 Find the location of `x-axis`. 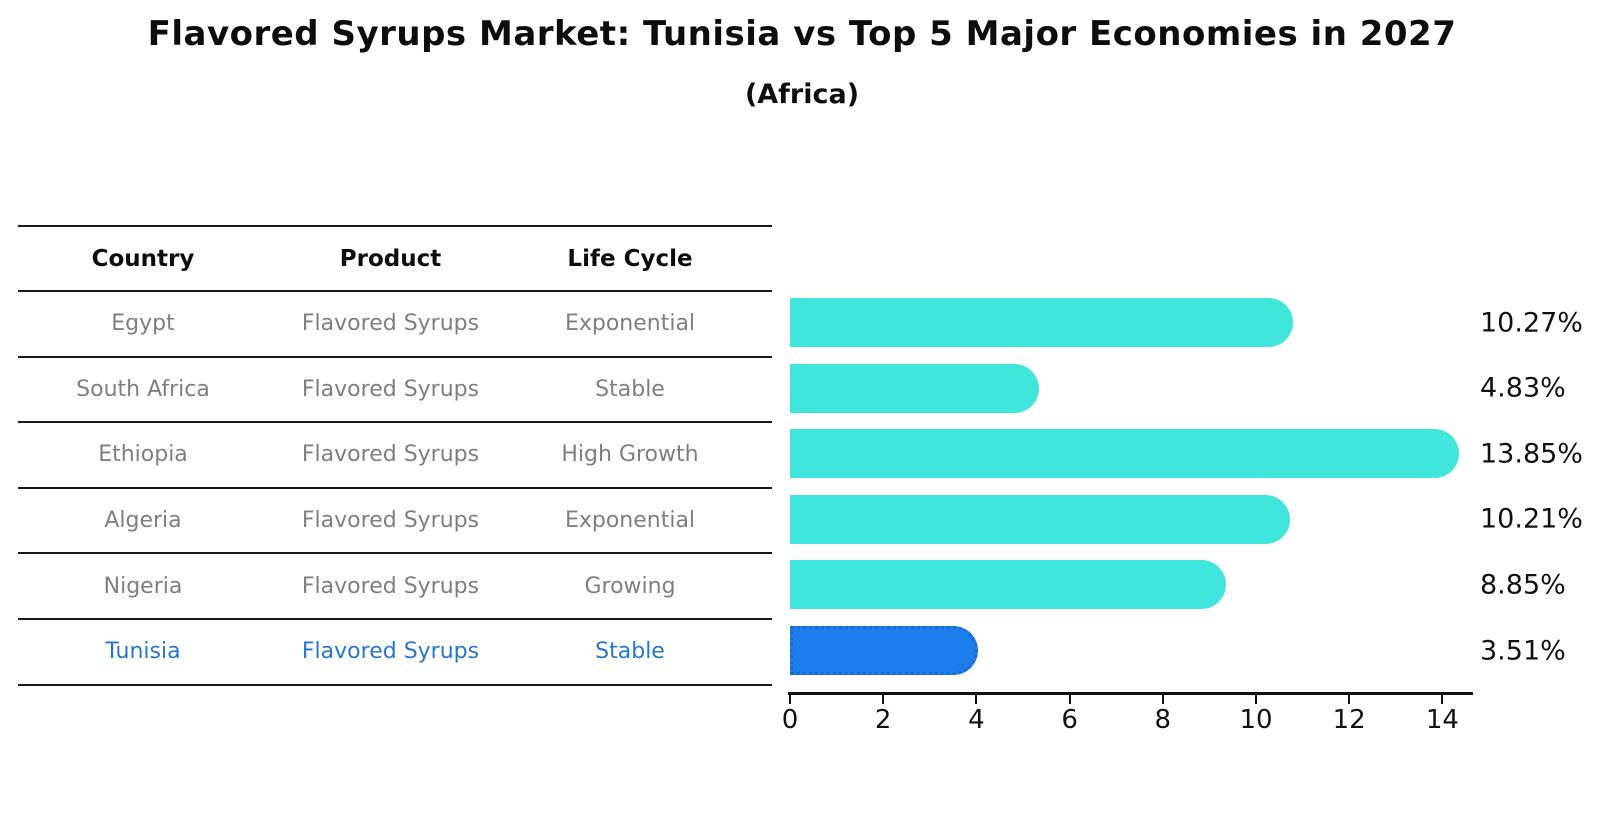

x-axis is located at coordinates (1130, 693).